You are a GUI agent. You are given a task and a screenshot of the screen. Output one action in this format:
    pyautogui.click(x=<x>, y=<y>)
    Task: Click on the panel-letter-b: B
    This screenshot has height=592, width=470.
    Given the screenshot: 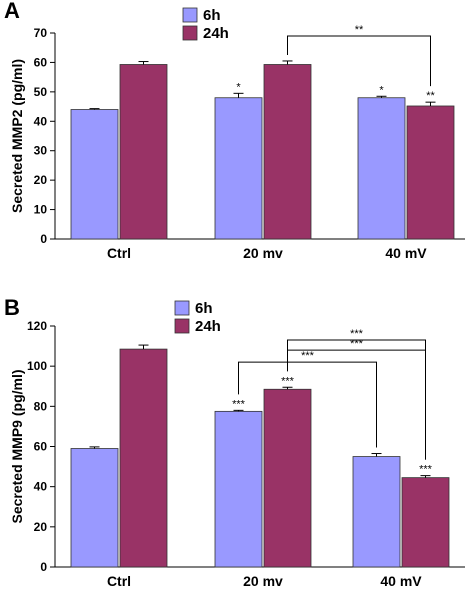 What is the action you would take?
    pyautogui.click(x=12, y=307)
    